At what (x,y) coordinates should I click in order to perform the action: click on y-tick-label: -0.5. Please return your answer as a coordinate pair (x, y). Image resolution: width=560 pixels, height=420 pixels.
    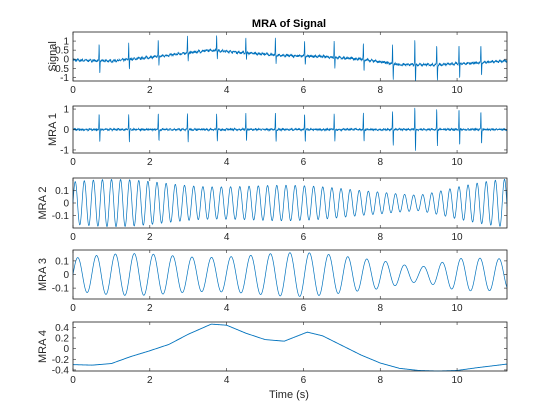
    Looking at the image, I should click on (61, 69).